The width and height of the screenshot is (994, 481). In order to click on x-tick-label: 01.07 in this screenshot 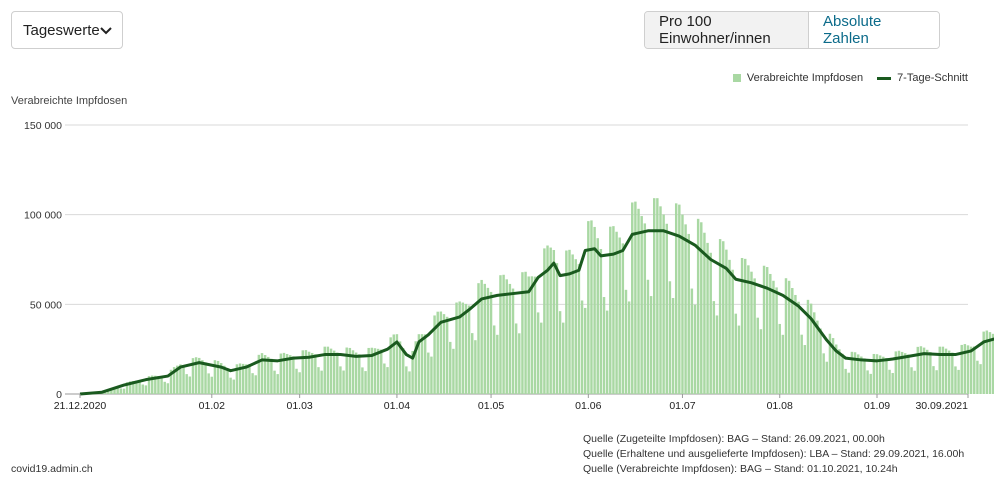, I will do `click(682, 406)`.